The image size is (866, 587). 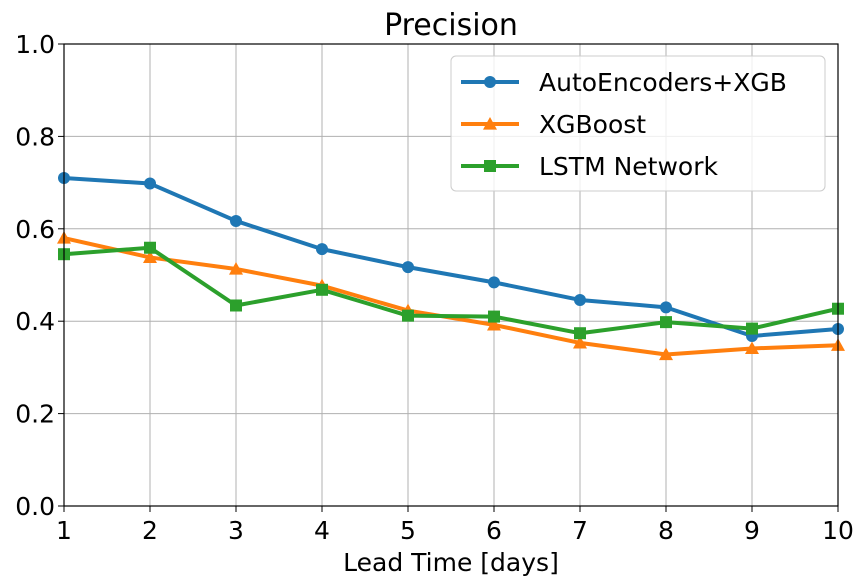 I want to click on legend-label: XGBoost, so click(x=592, y=124).